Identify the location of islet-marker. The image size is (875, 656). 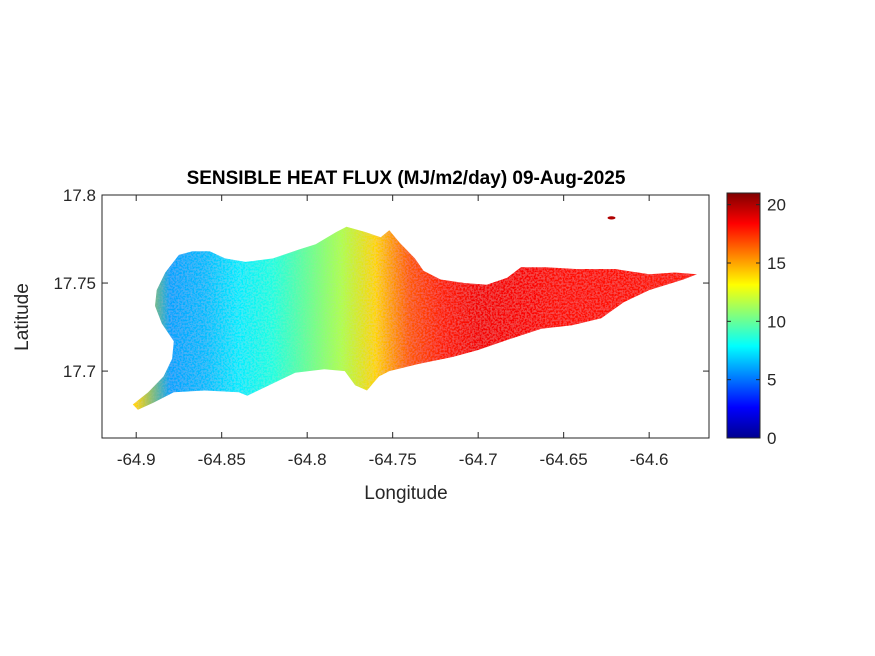
(611, 218).